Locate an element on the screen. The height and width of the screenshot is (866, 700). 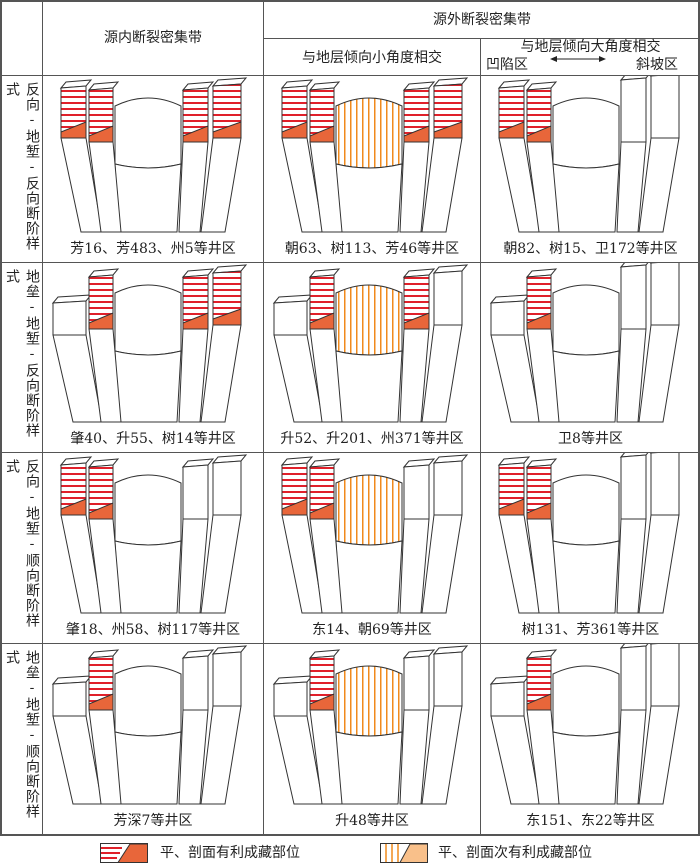
well-area-label: 卫8等井区 is located at coordinates (590, 439).